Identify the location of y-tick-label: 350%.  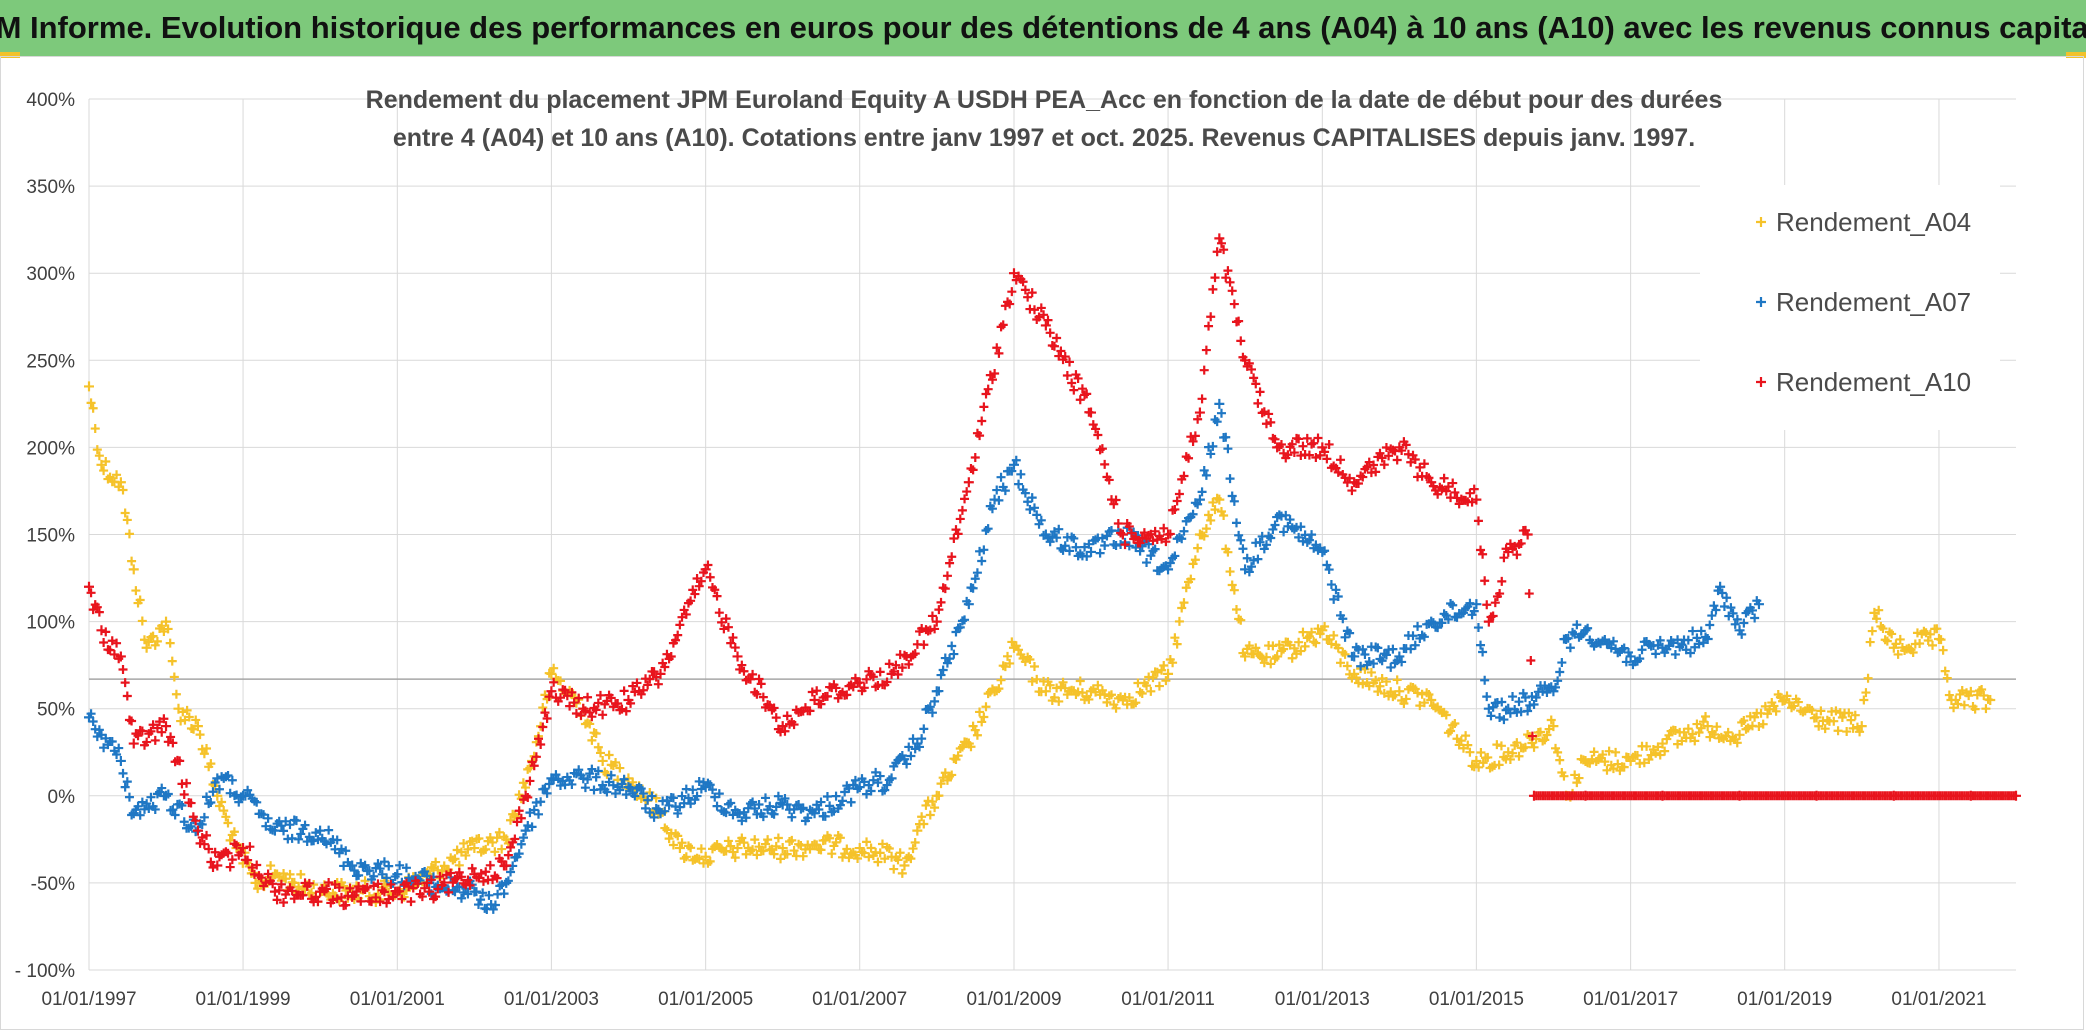
(50, 187).